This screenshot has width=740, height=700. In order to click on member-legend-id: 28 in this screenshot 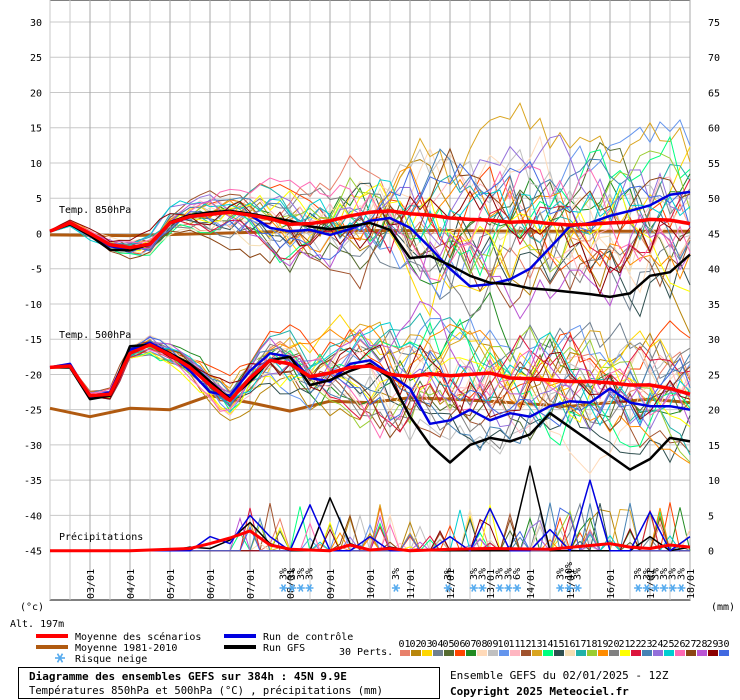, I will do `click(701, 644)`.